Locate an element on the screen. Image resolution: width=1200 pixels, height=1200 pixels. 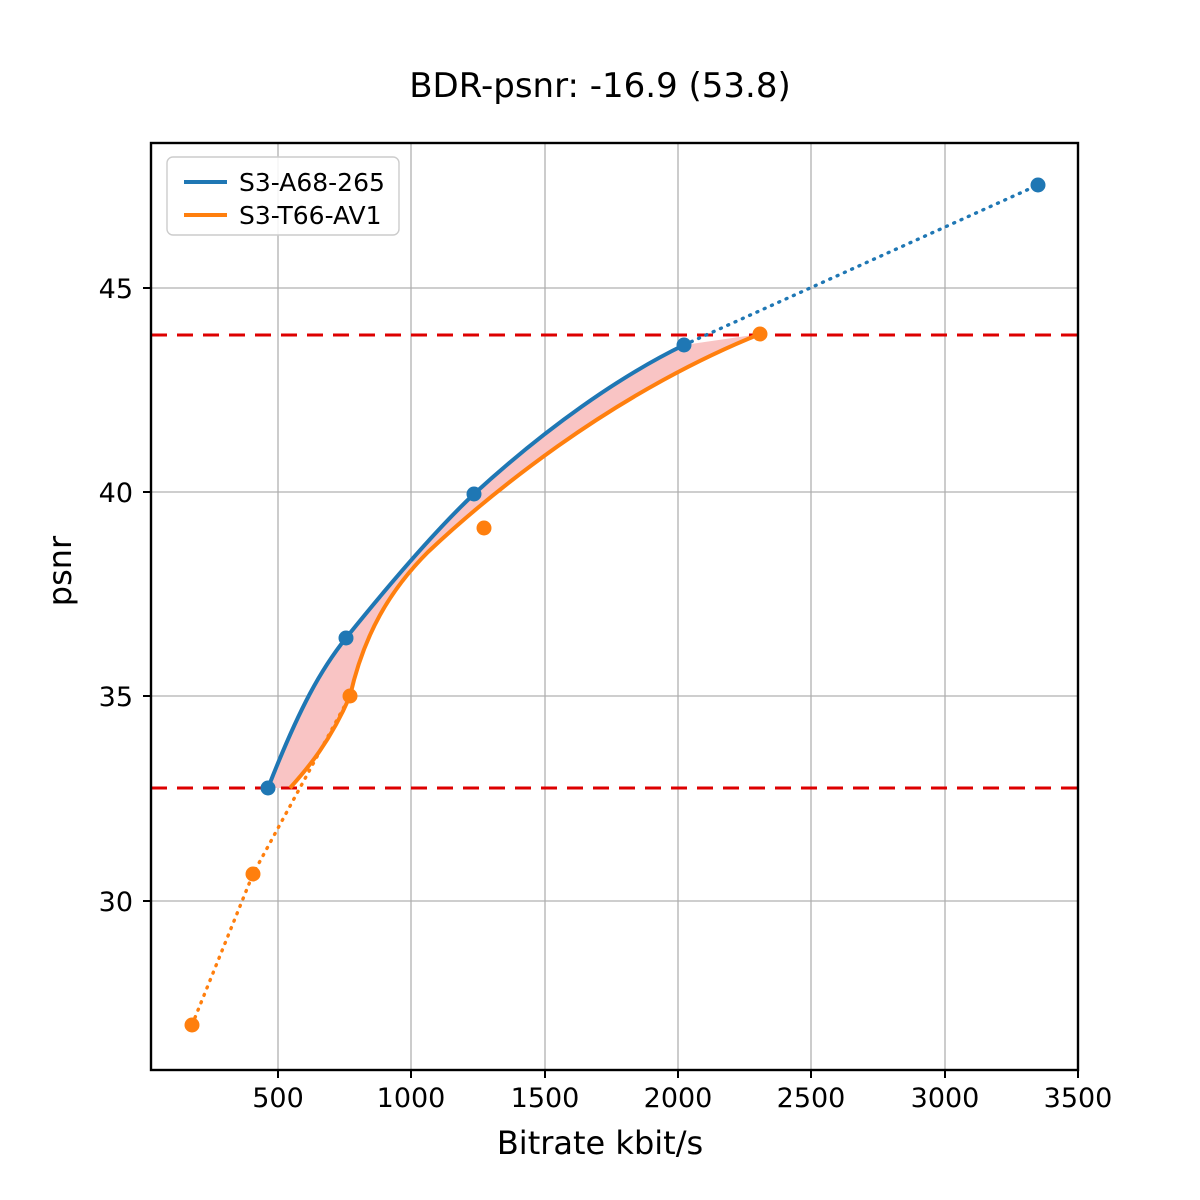
y-tick-marks is located at coordinates (147, 594).